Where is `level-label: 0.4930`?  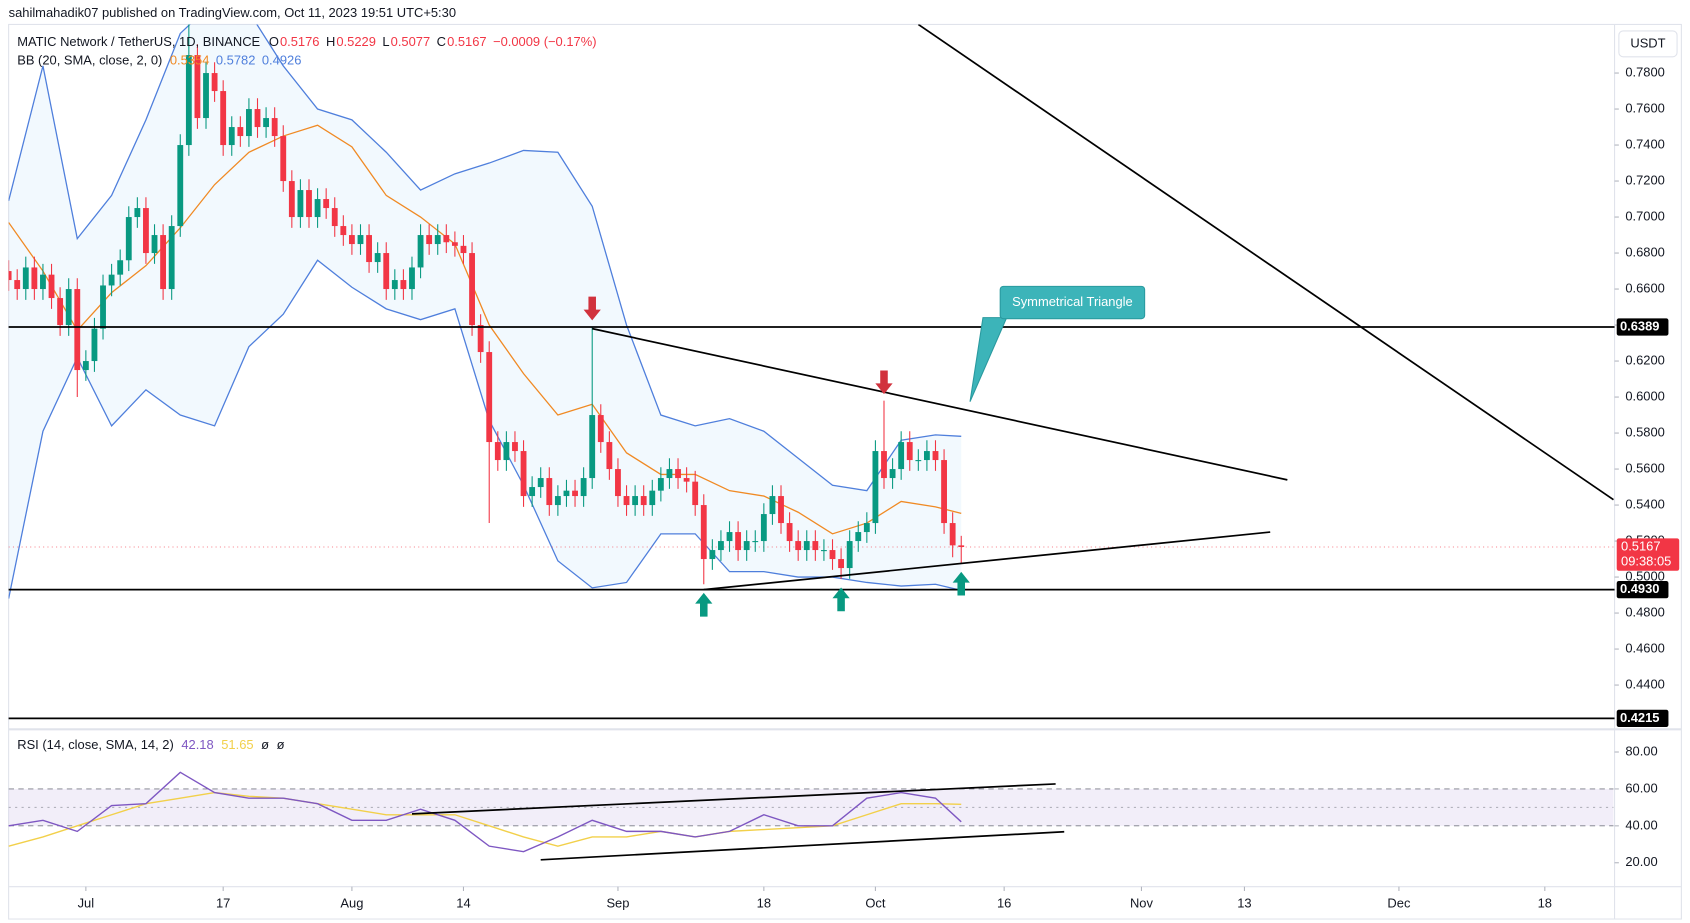
level-label: 0.4930 is located at coordinates (1640, 588).